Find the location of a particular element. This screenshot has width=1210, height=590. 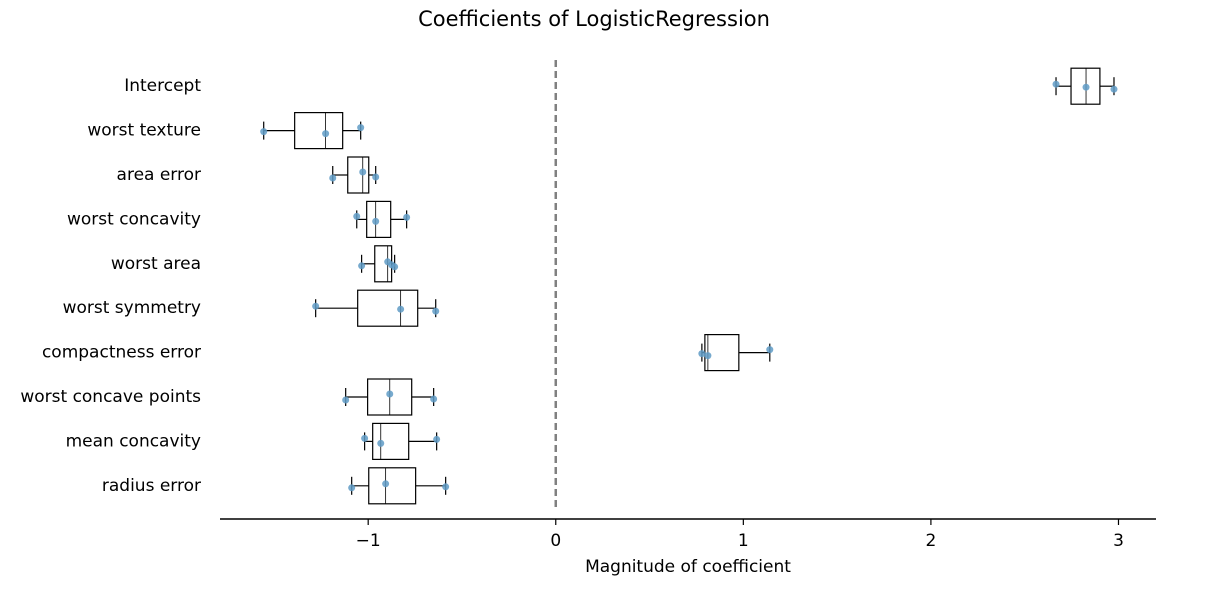

y-tick-label: worst symmetry is located at coordinates (132, 308).